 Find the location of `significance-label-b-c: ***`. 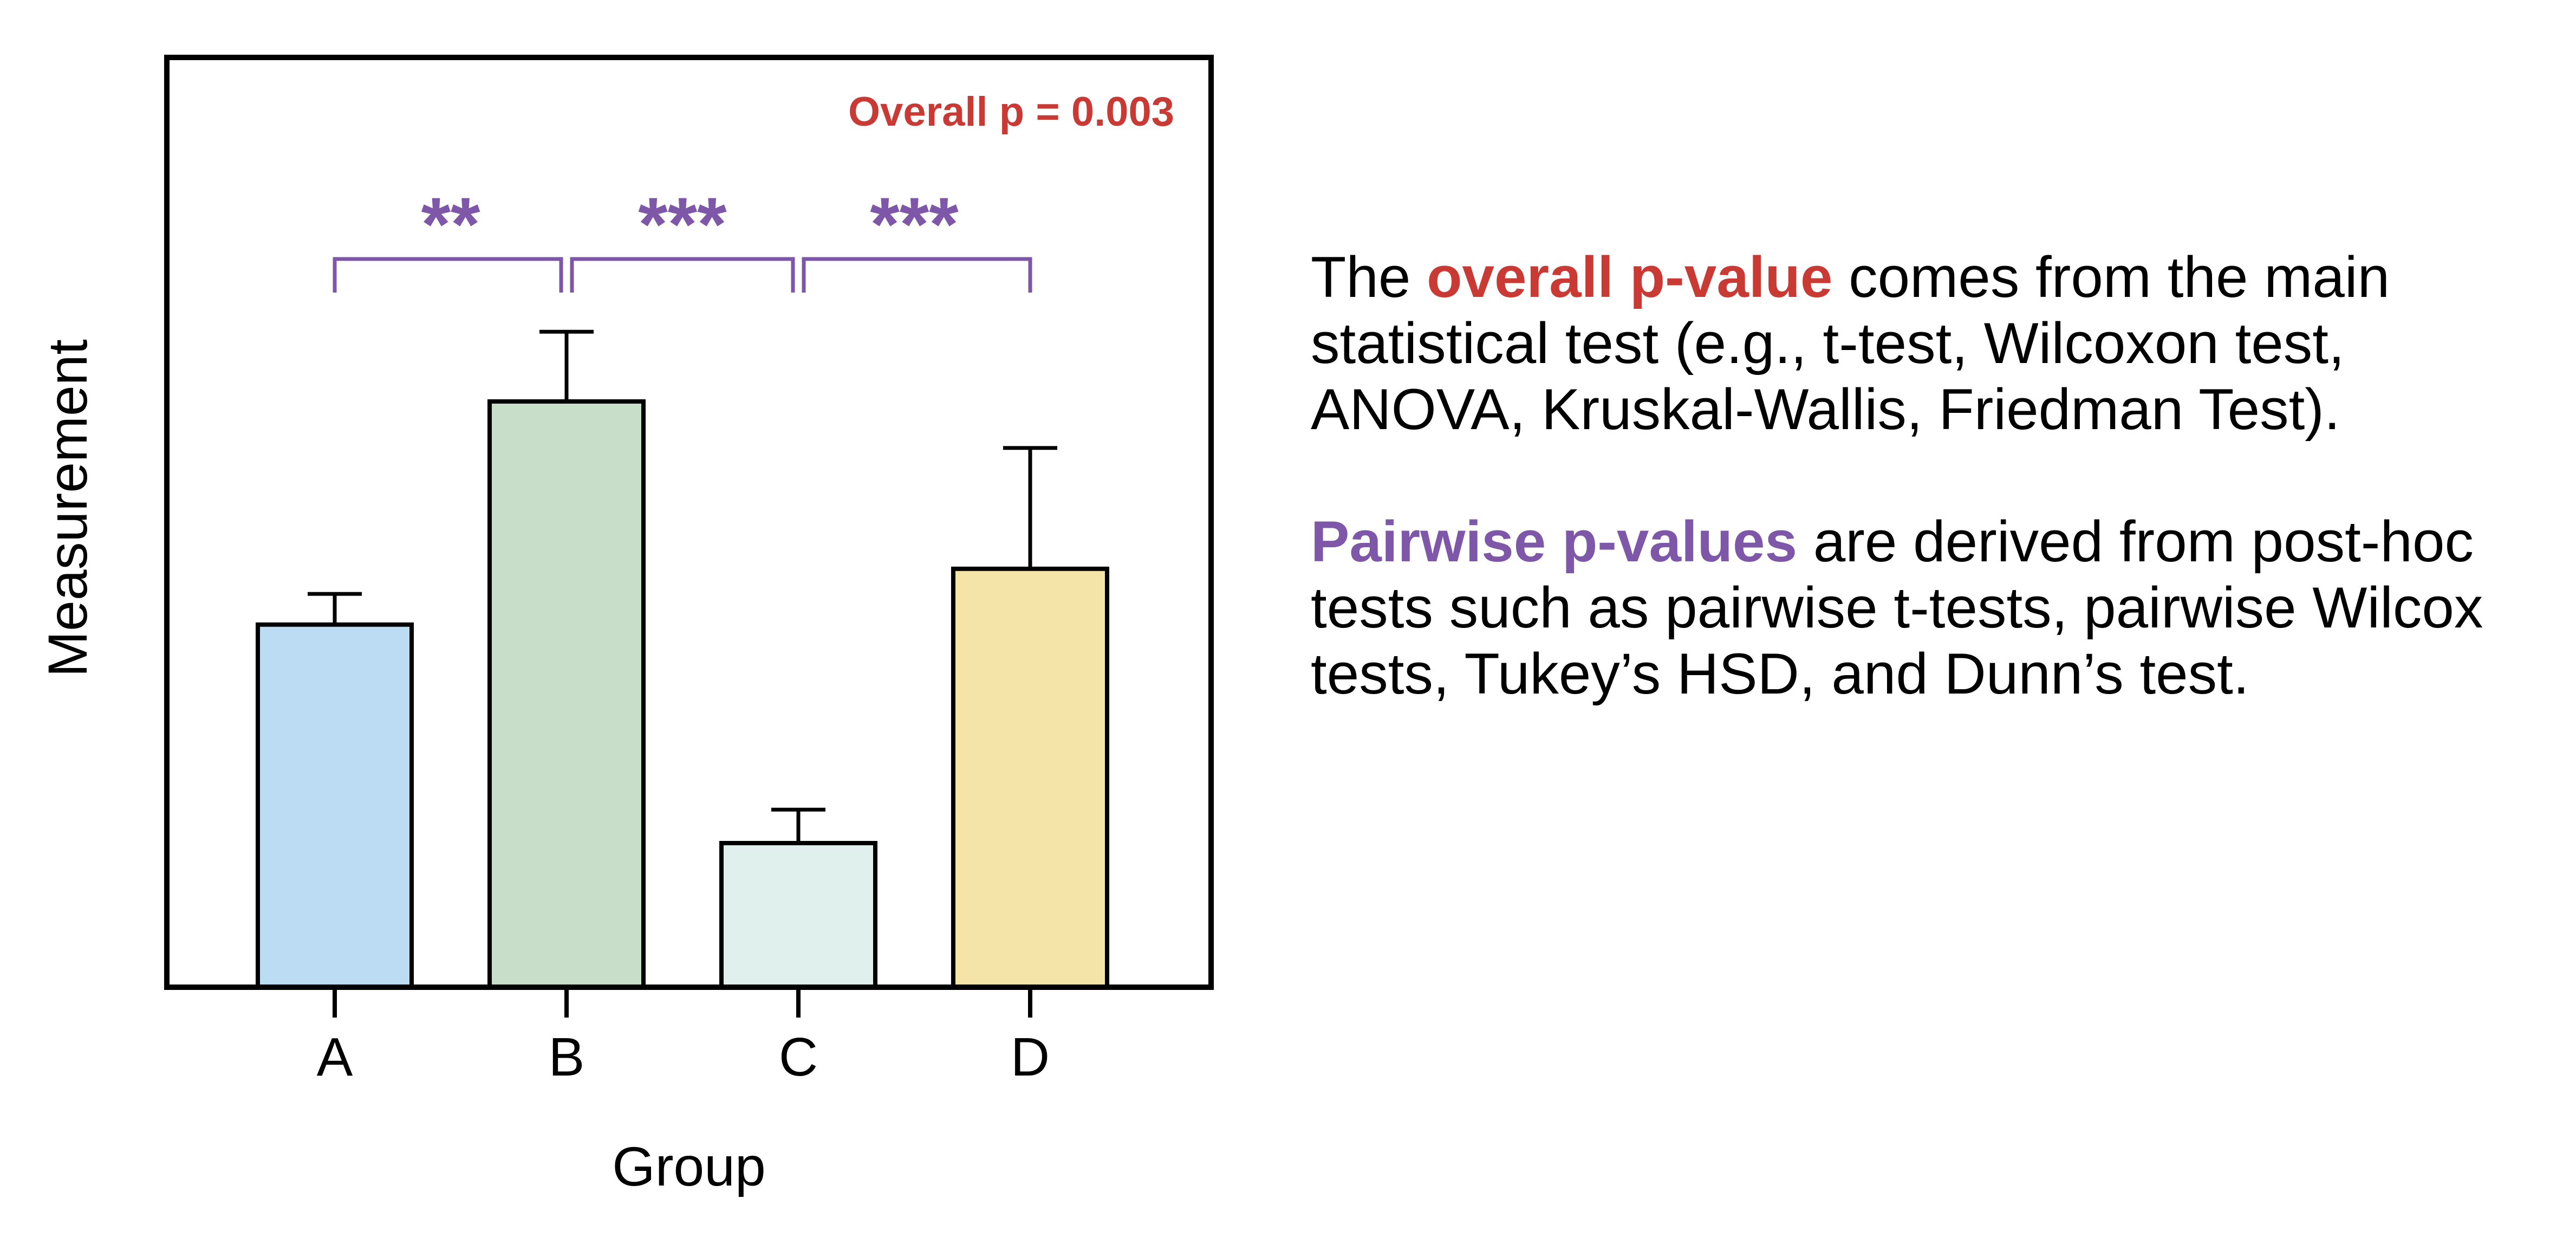

significance-label-b-c: *** is located at coordinates (682, 224).